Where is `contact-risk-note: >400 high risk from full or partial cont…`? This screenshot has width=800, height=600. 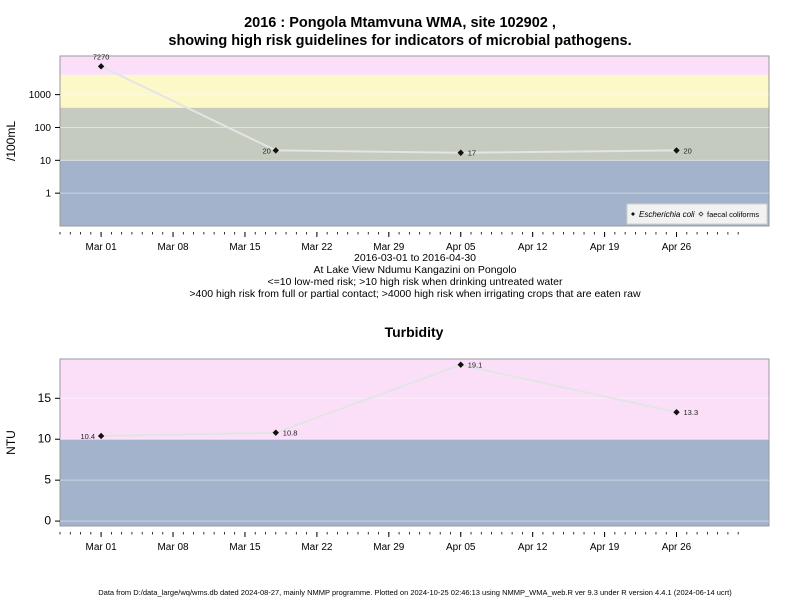
contact-risk-note: >400 high risk from full or partial cont… is located at coordinates (415, 294).